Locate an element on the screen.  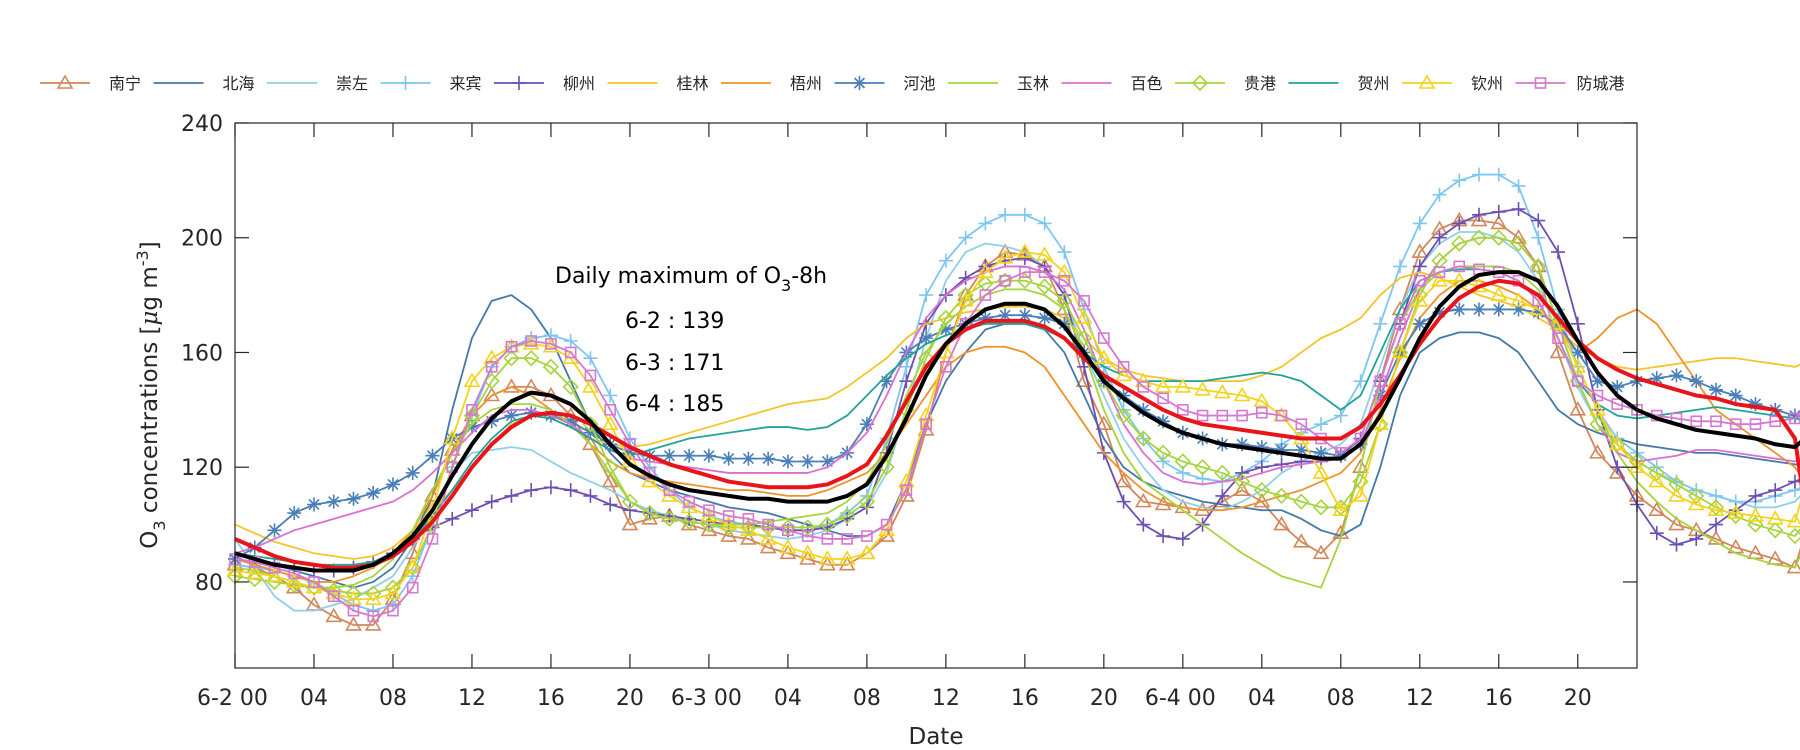
legend-label: 桂林 is located at coordinates (692, 83).